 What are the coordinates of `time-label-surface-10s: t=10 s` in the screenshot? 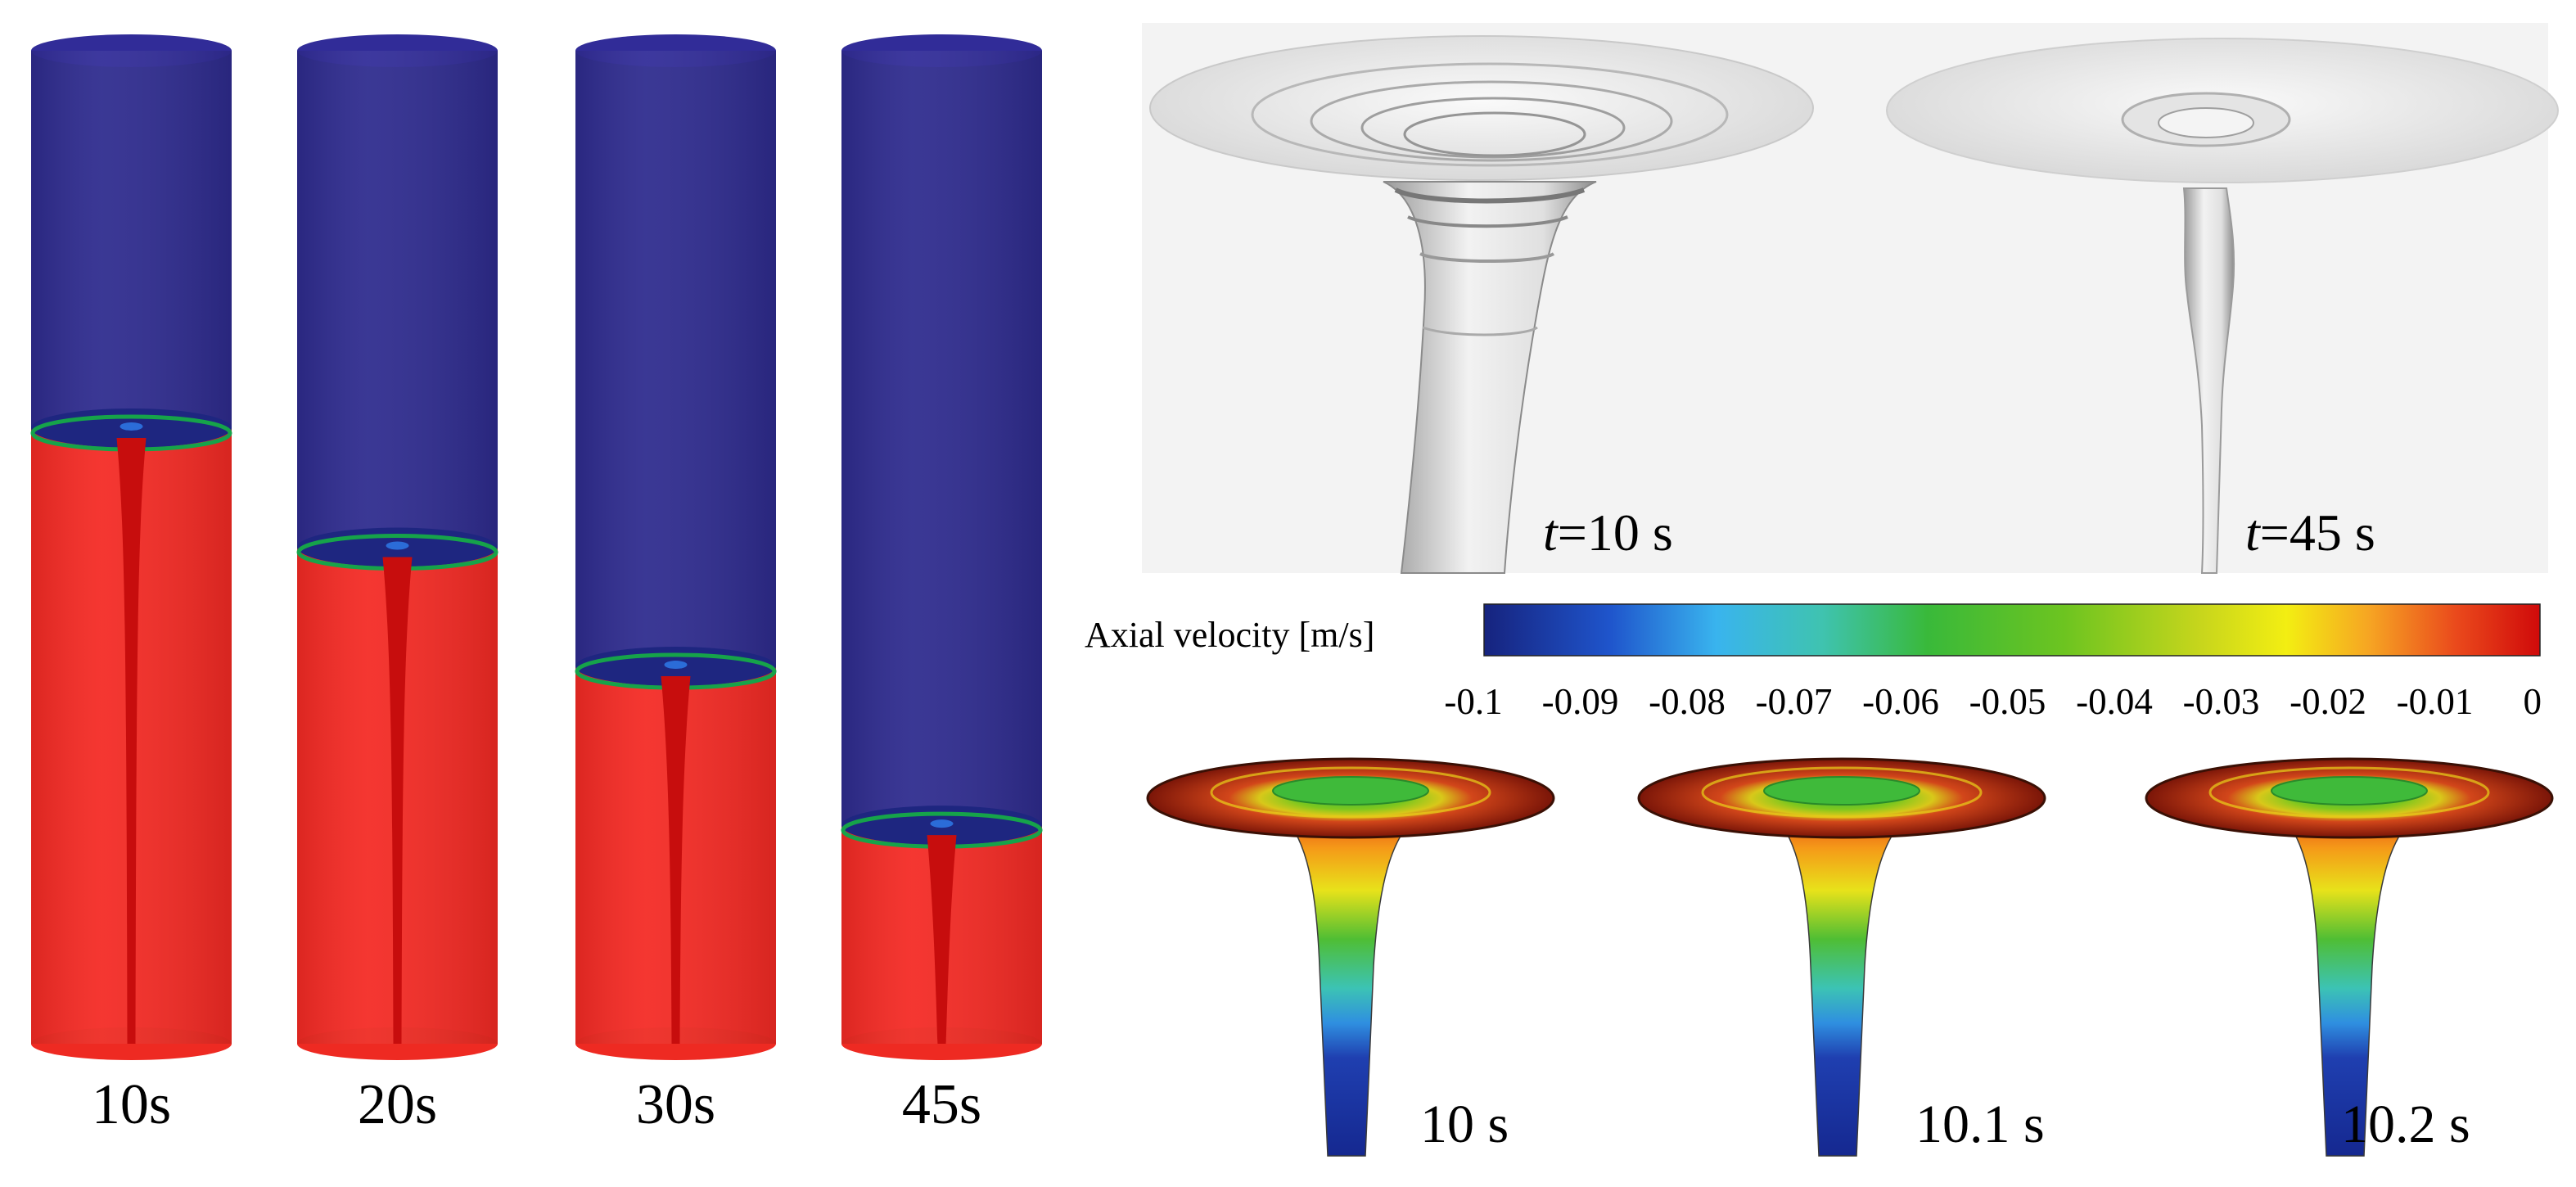 It's located at (1608, 532).